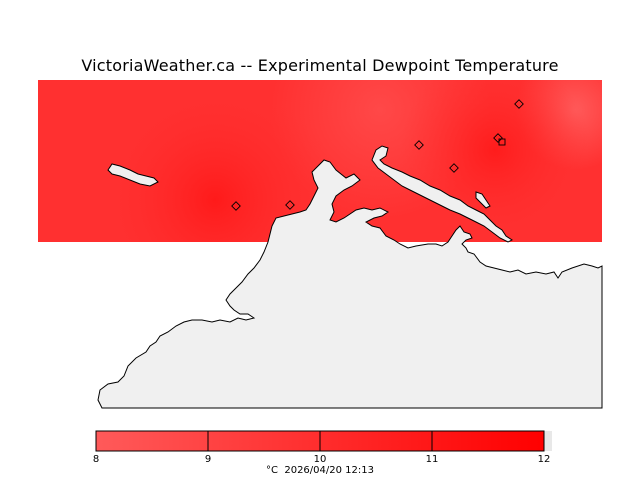 This screenshot has width=640, height=480. What do you see at coordinates (96, 459) in the screenshot?
I see `scale-tick-label: 8` at bounding box center [96, 459].